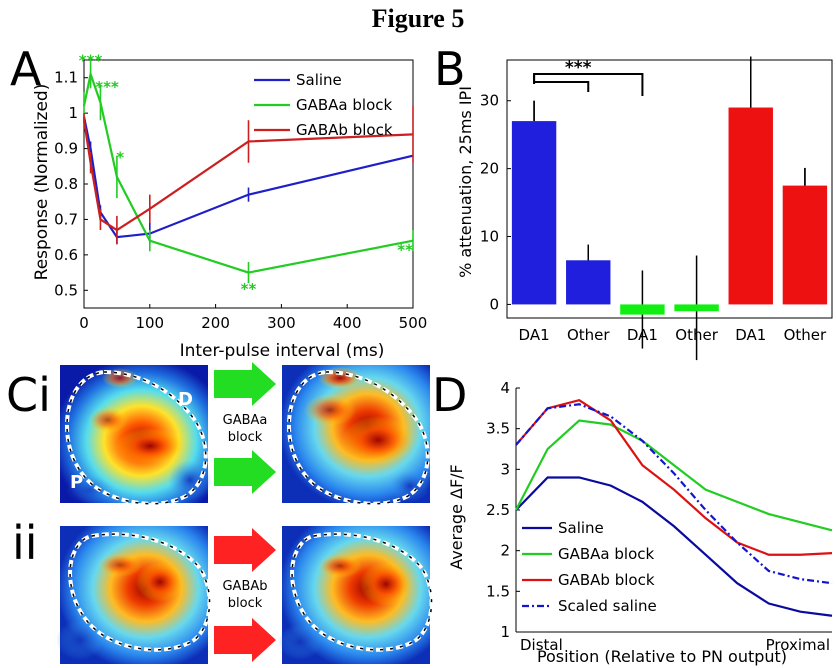 The image size is (836, 668). I want to click on panel-d-y-tick-label: 2, so click(505, 551).